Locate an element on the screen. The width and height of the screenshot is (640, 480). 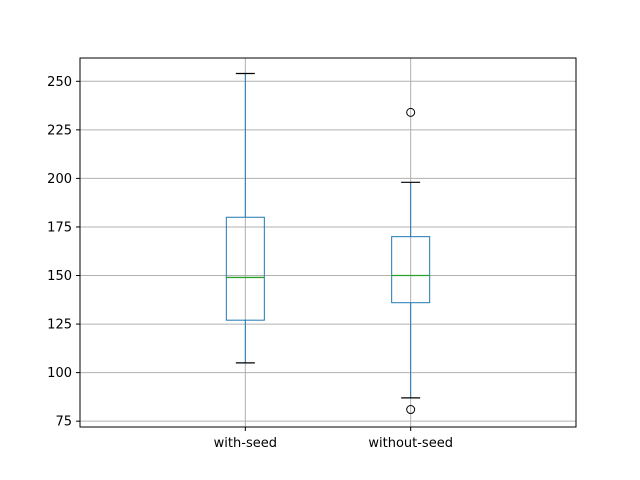
x-axis: with-seed without-seed is located at coordinates (333, 439).